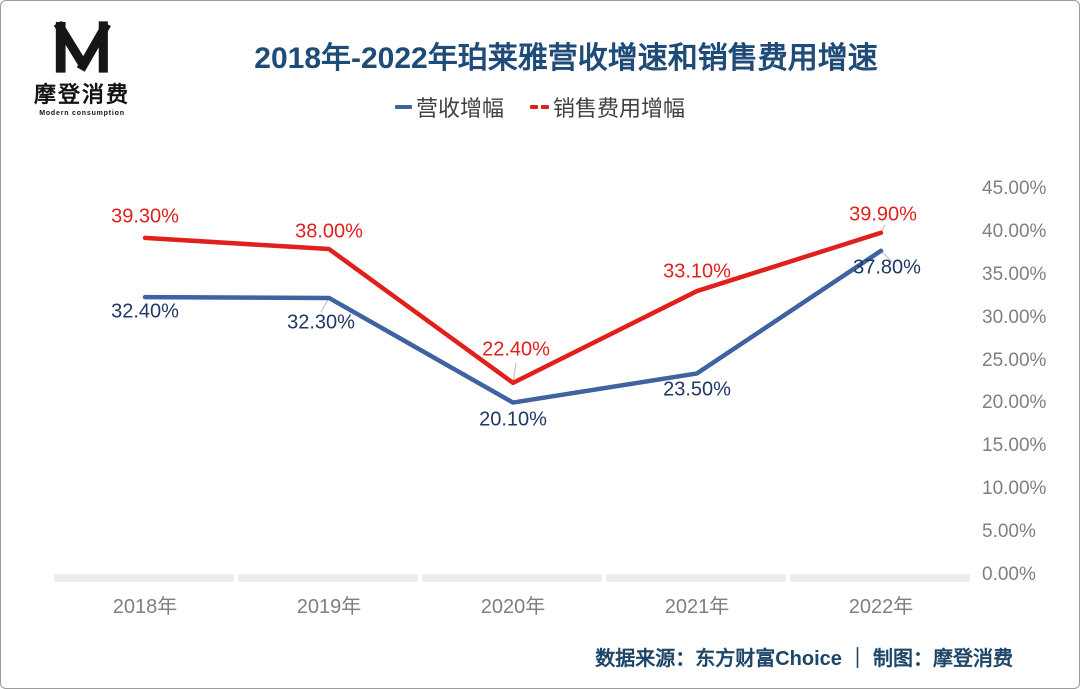  What do you see at coordinates (329, 231) in the screenshot?
I see `data-label: 38.00%` at bounding box center [329, 231].